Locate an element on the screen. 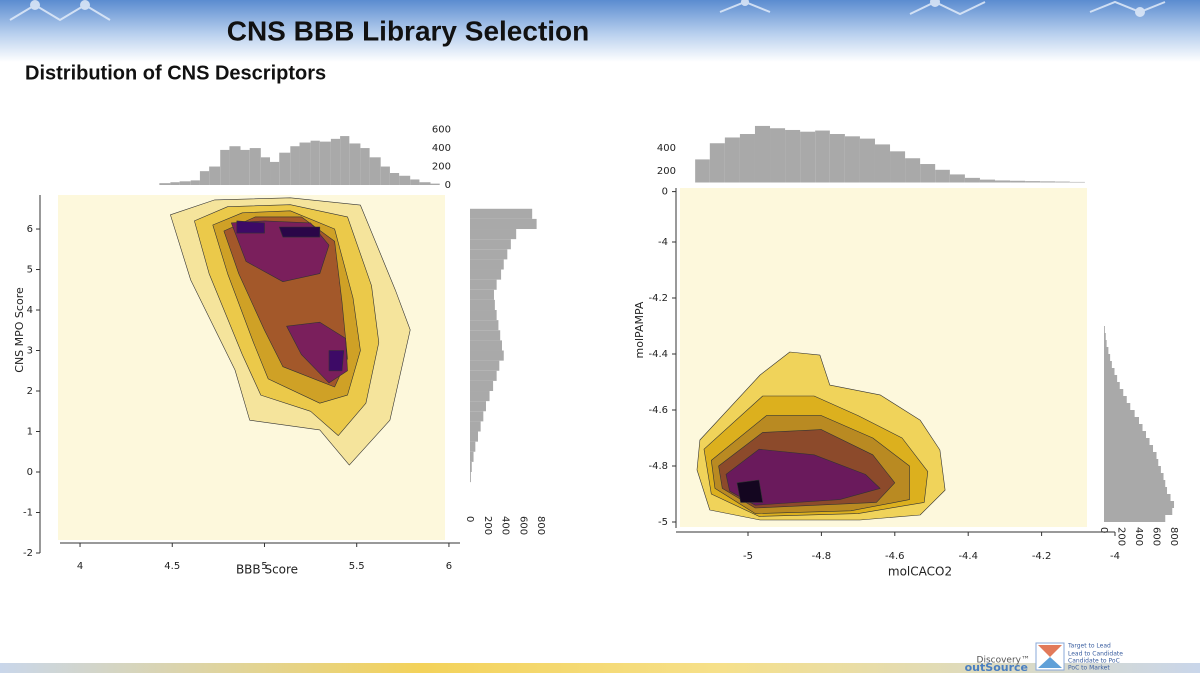 The image size is (1200, 673). y-tick-label: -1 is located at coordinates (28, 513).